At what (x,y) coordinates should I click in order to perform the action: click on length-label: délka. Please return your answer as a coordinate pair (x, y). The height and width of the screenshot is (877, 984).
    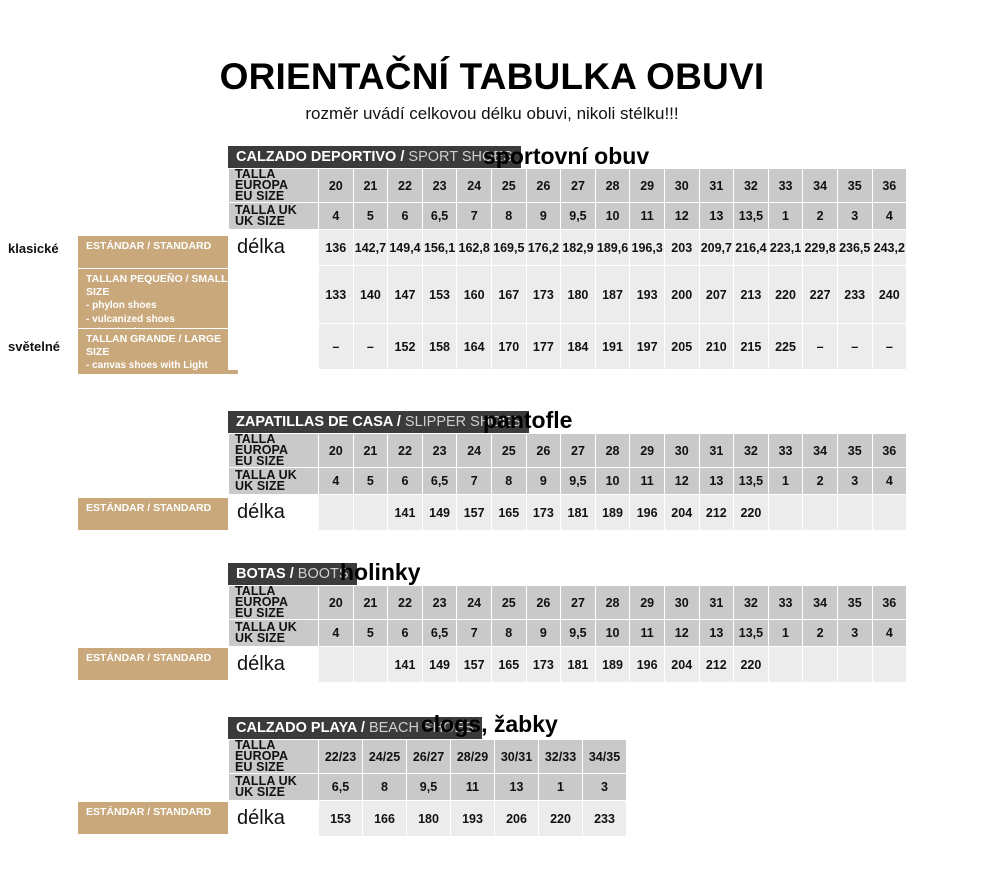
    Looking at the image, I should click on (273, 512).